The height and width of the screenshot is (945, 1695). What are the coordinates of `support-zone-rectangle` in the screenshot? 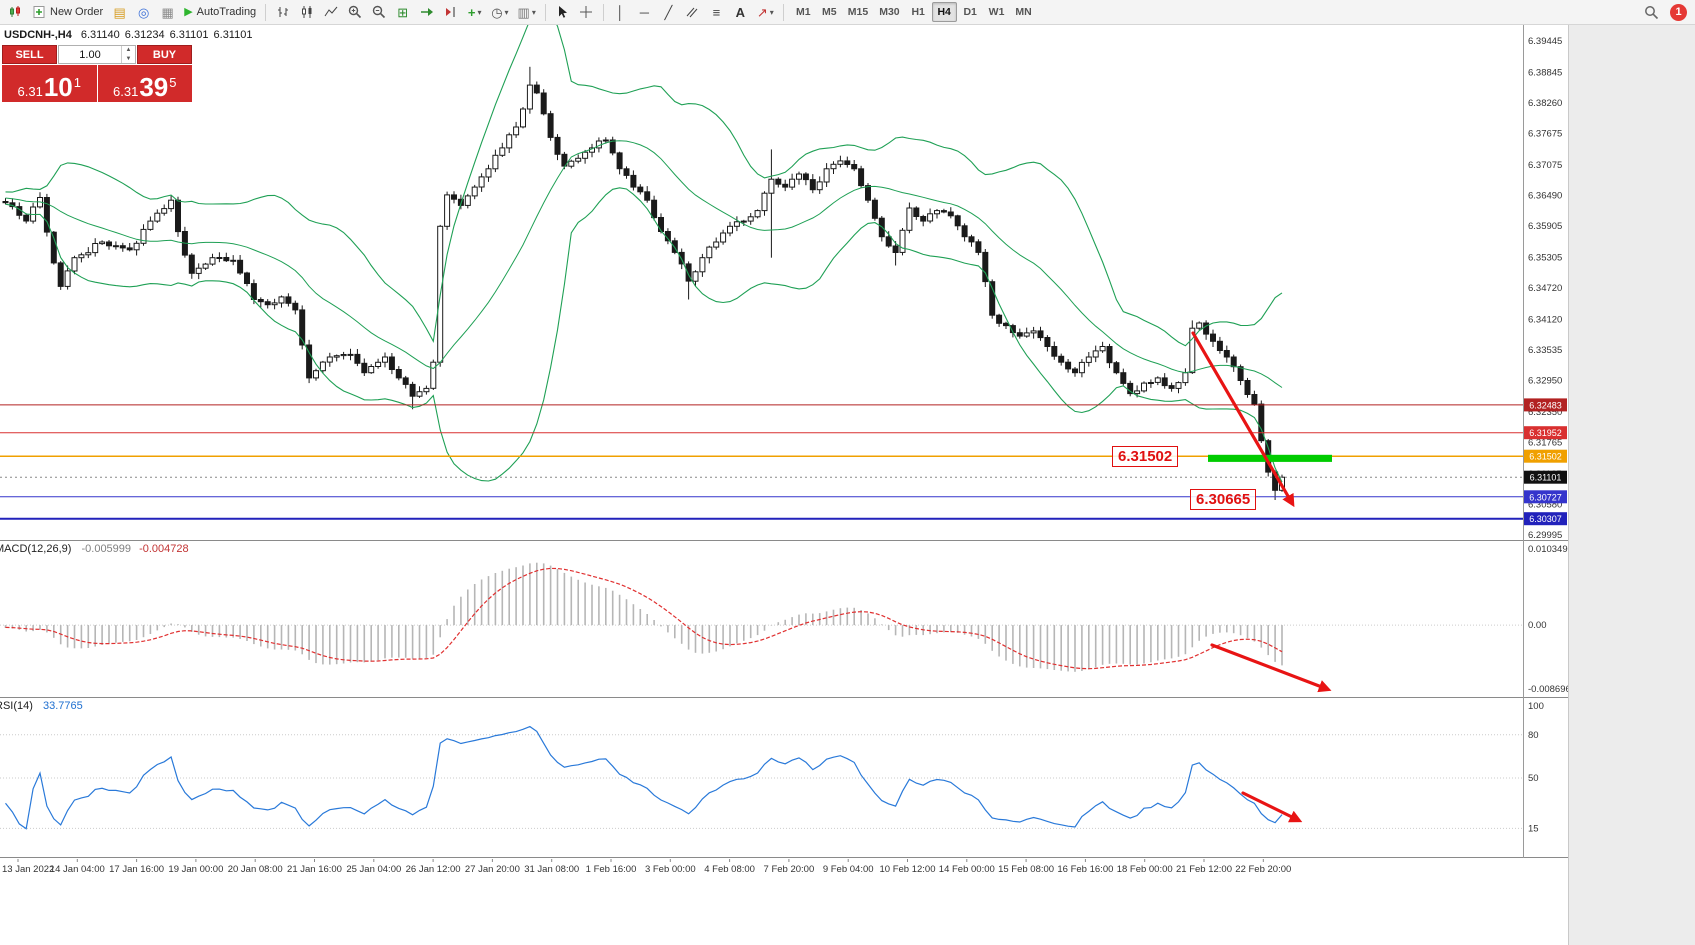 It's located at (1270, 458).